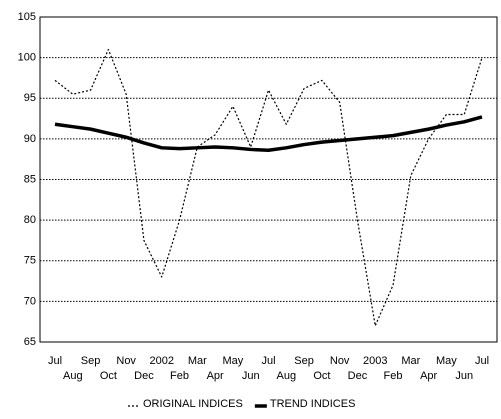  I want to click on y-tick-label: 80, so click(30, 220).